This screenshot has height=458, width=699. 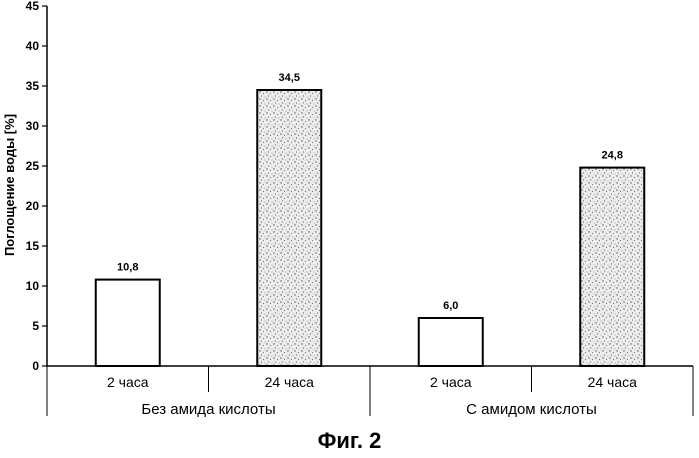 I want to click on x-group-label: С амидом кислоты, so click(x=531, y=409).